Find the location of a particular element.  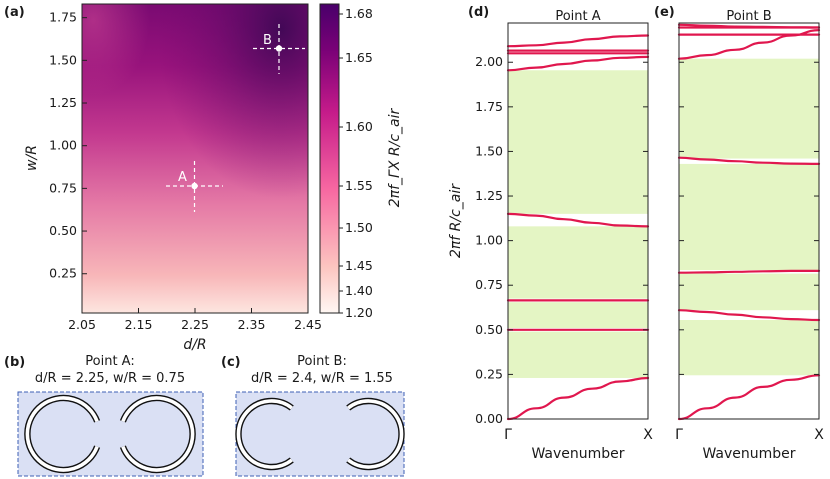

inset-c-title: Point B: is located at coordinates (322, 361).